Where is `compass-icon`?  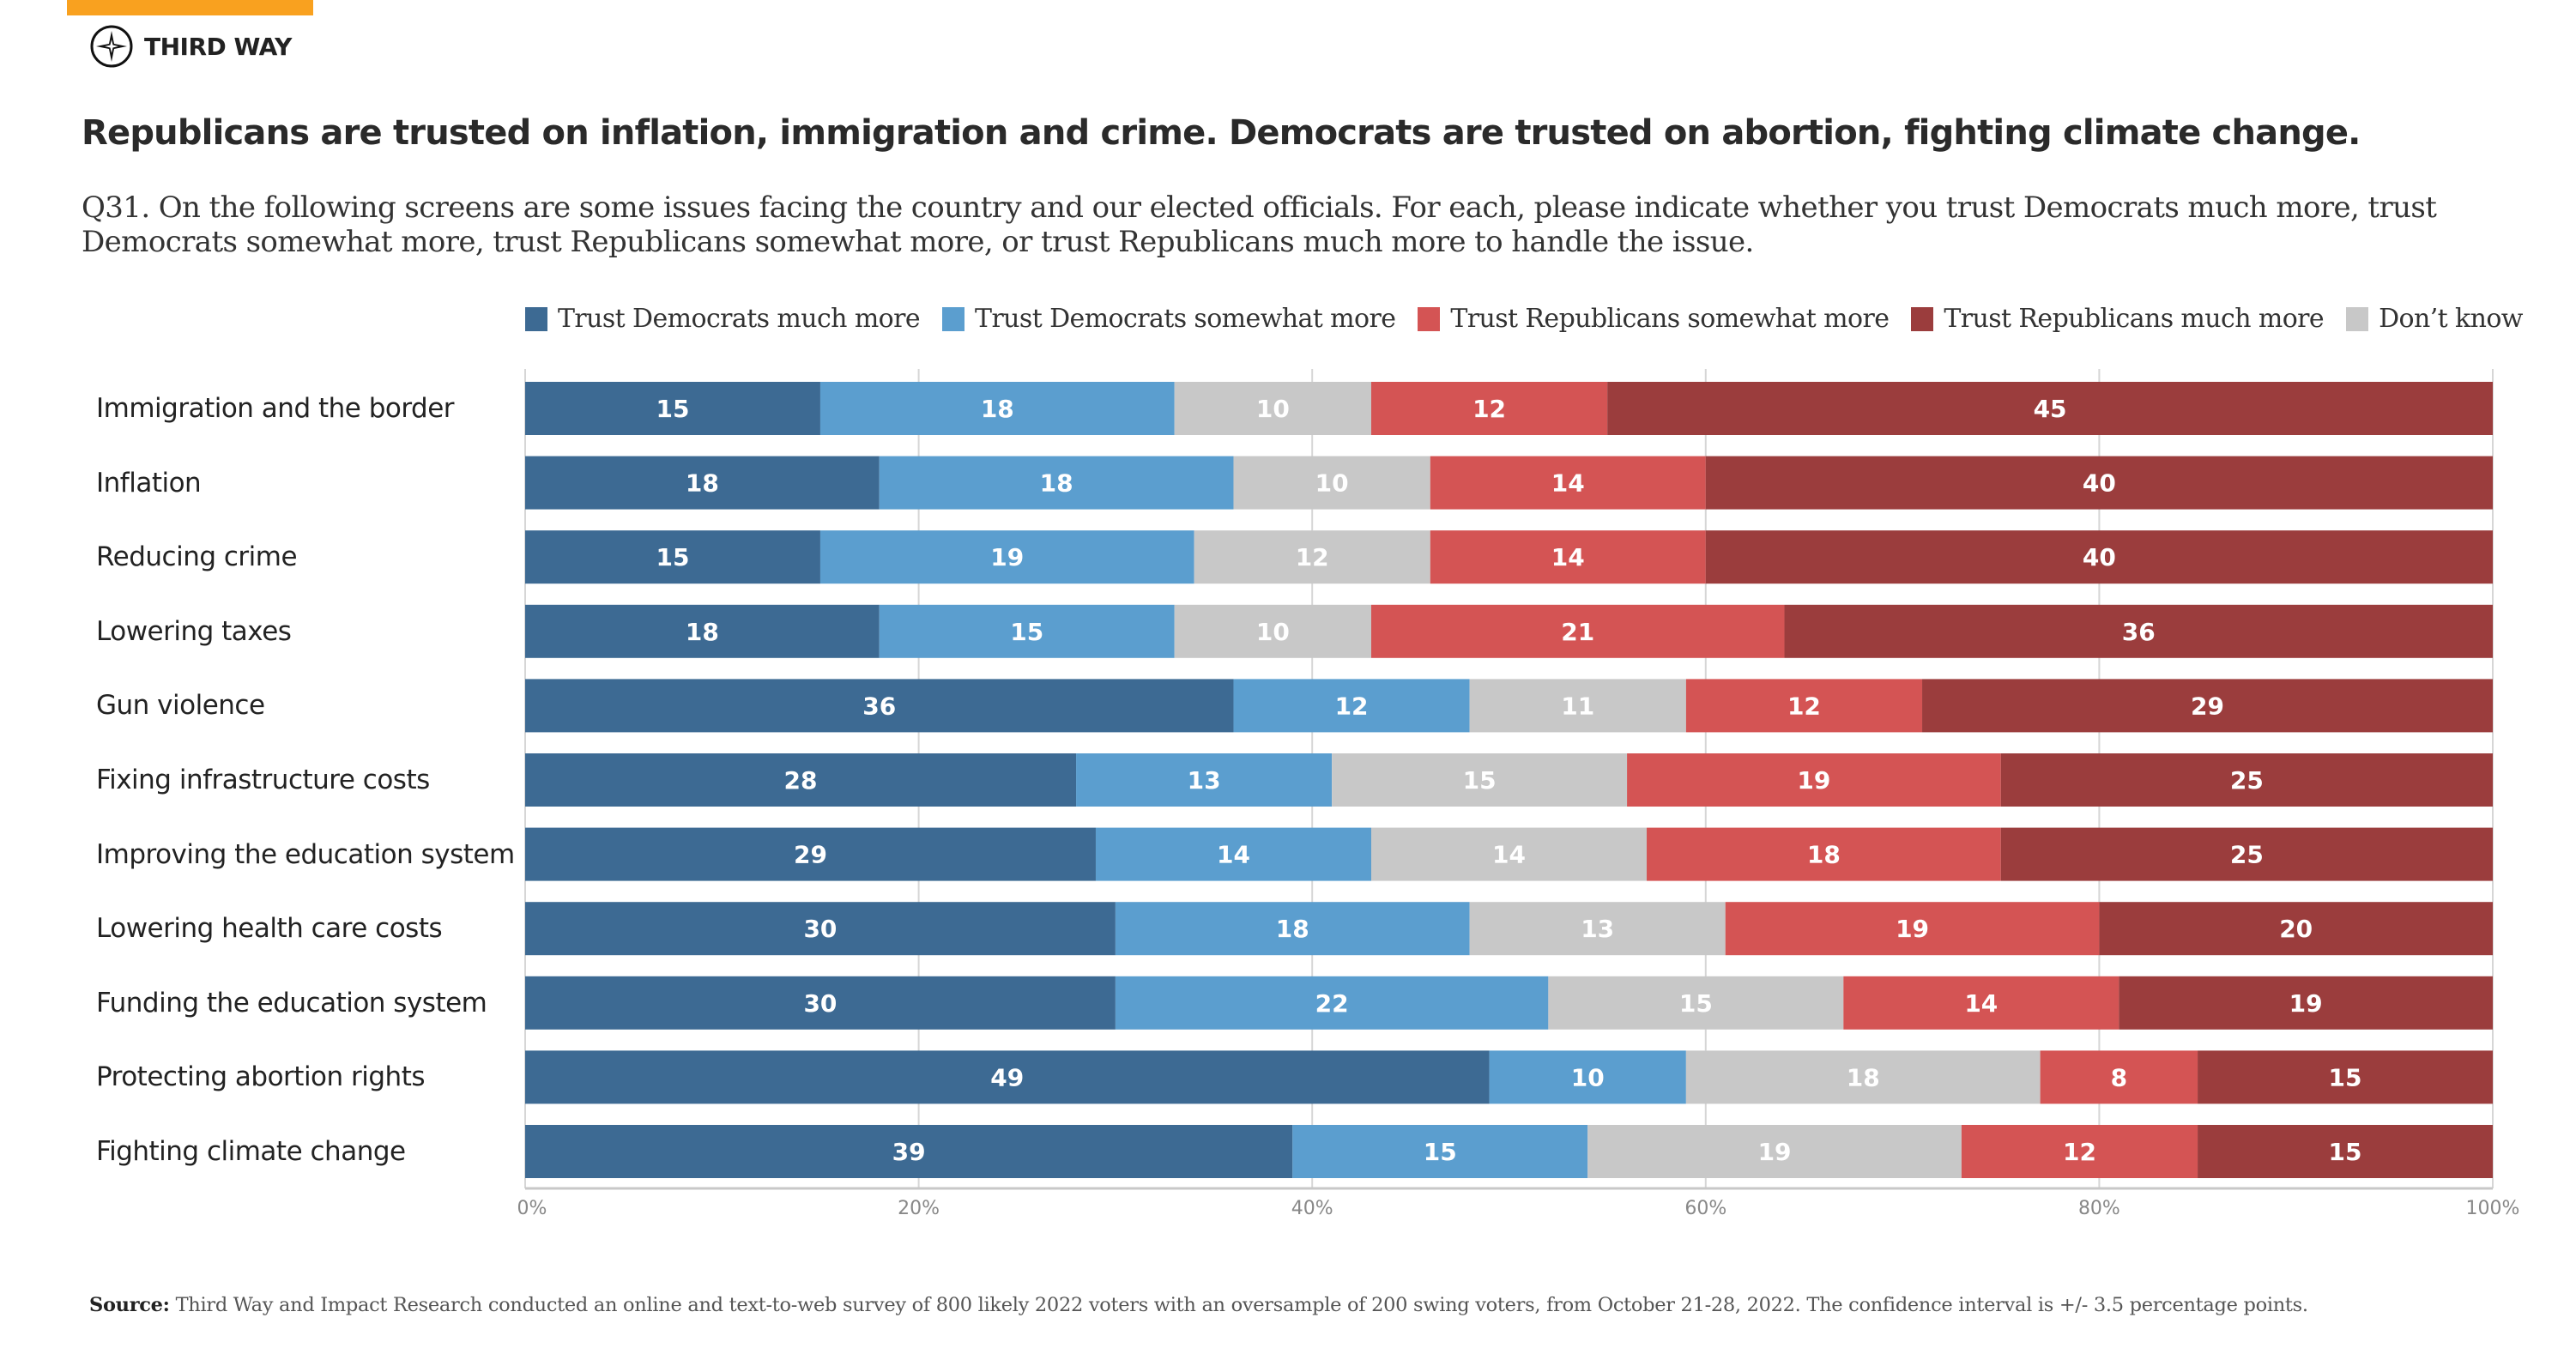 compass-icon is located at coordinates (111, 46).